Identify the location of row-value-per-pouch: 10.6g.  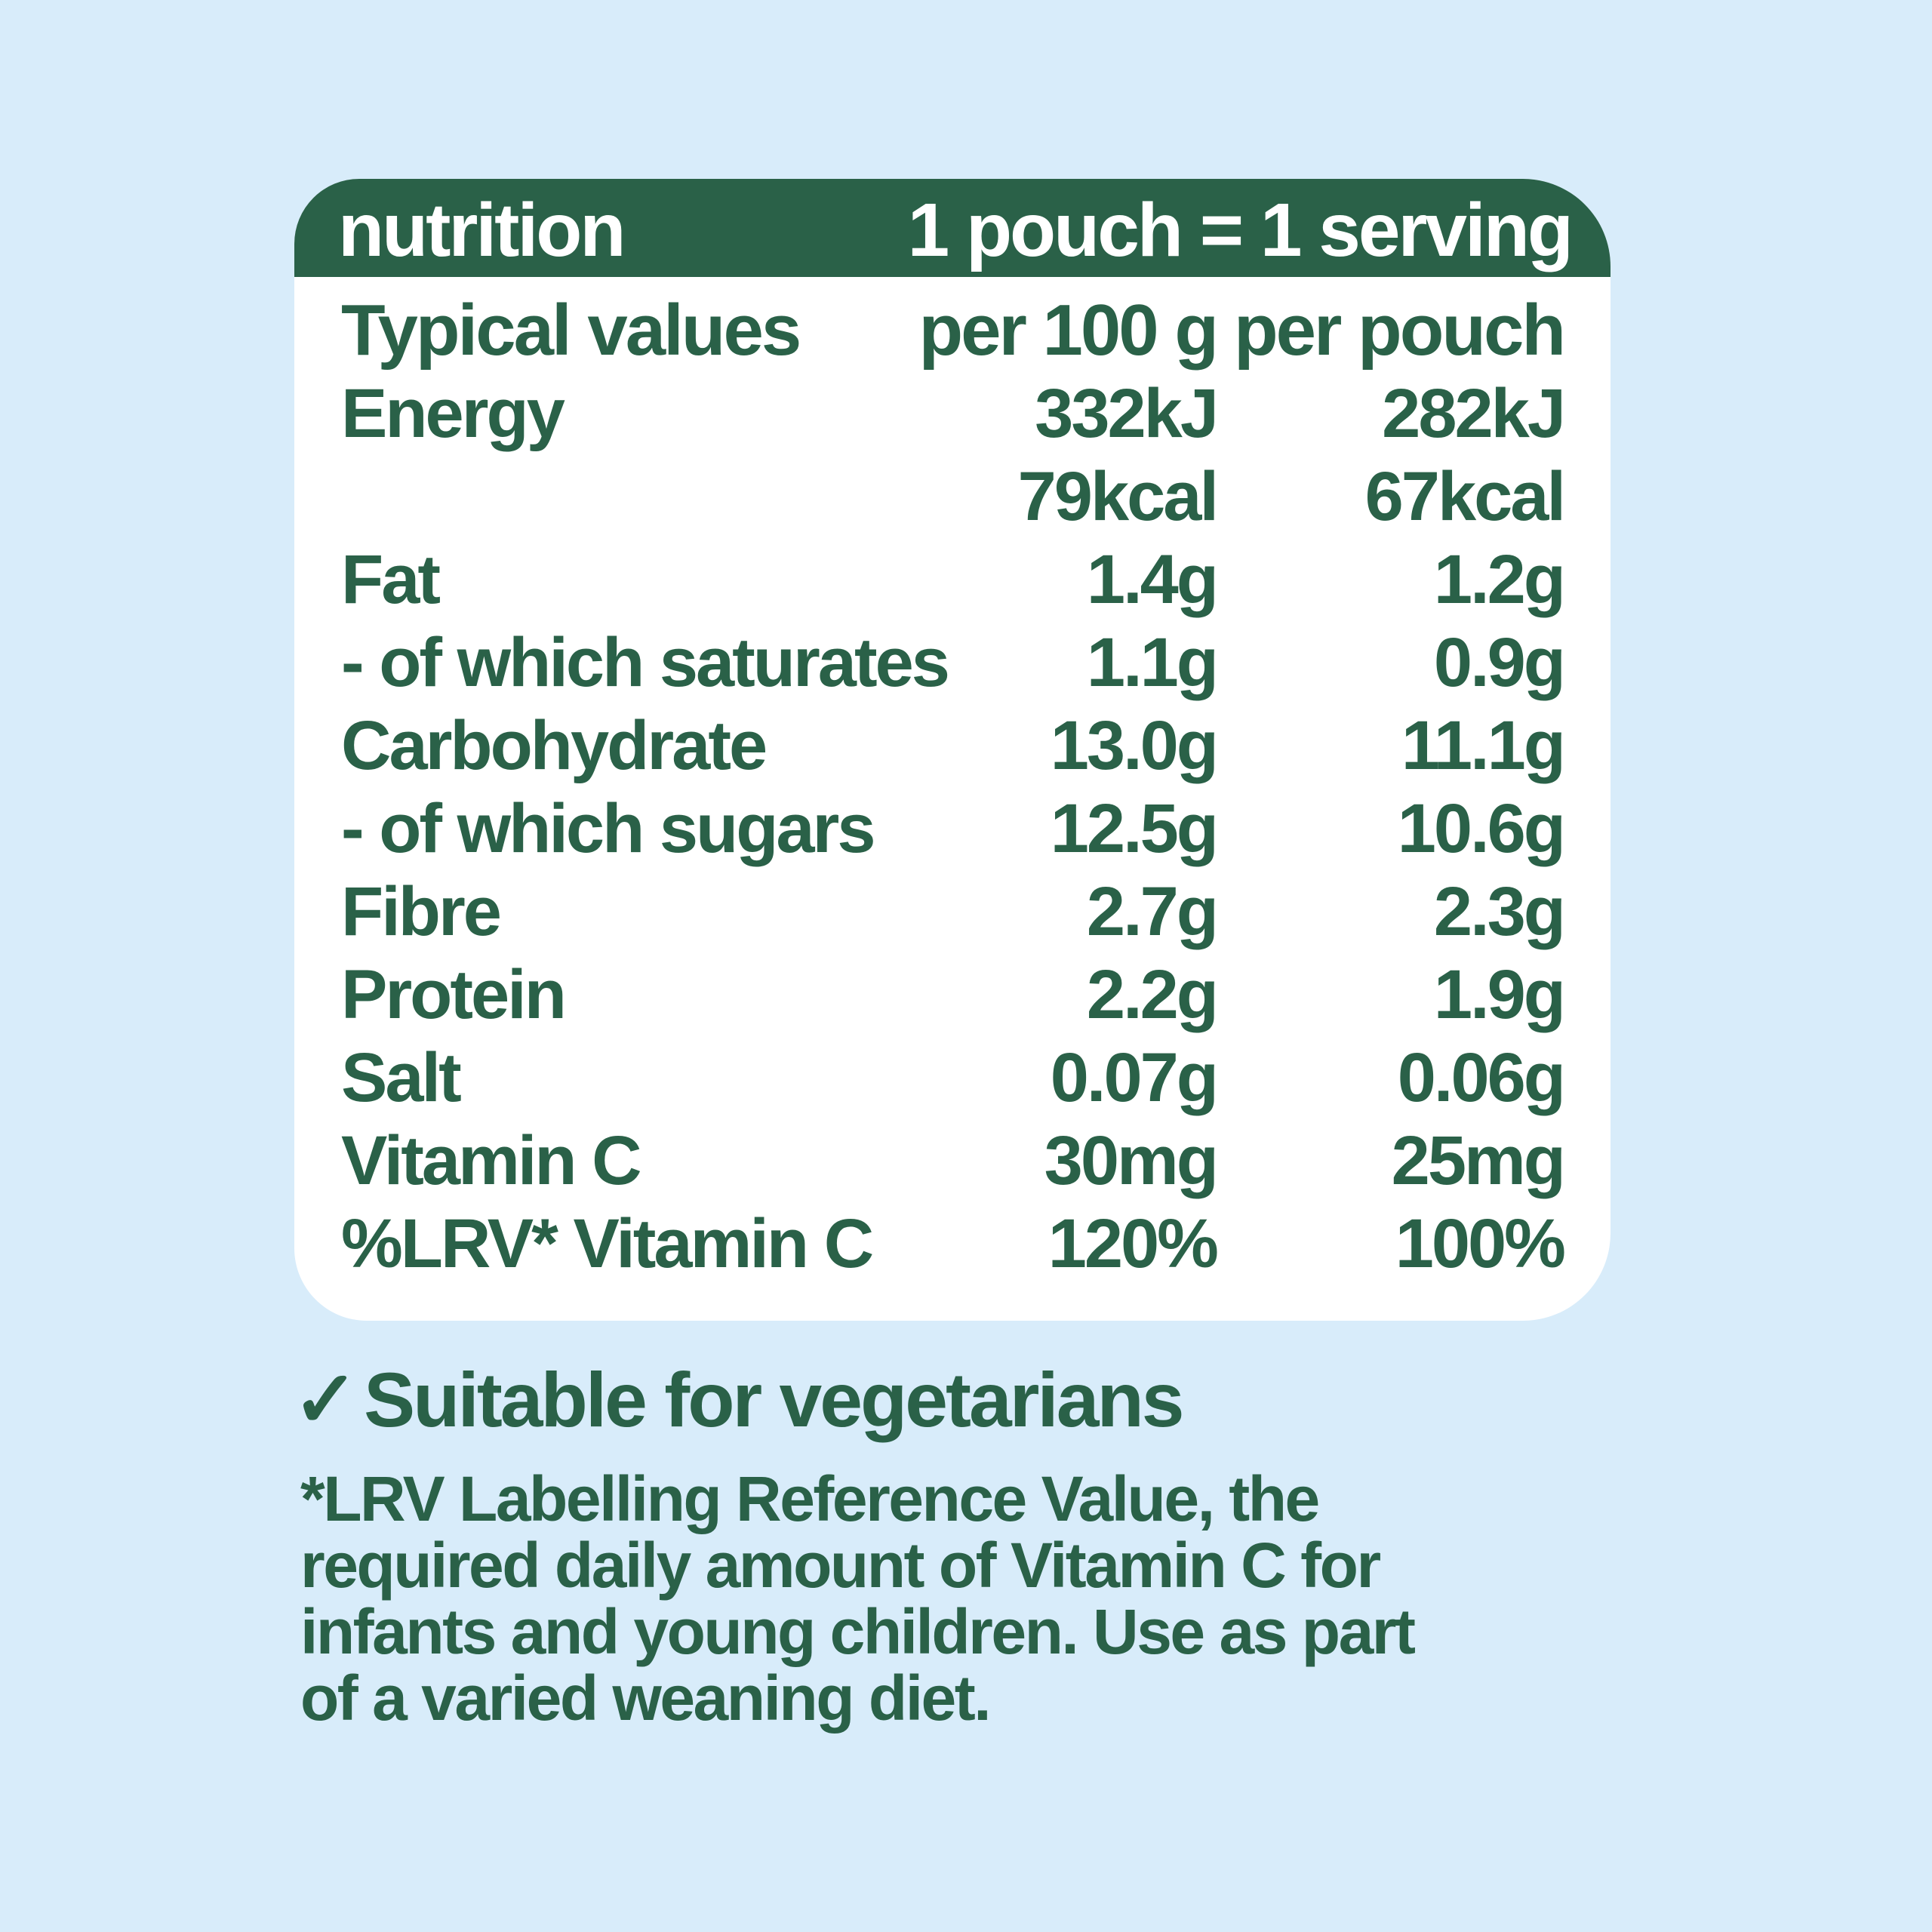
(1481, 828).